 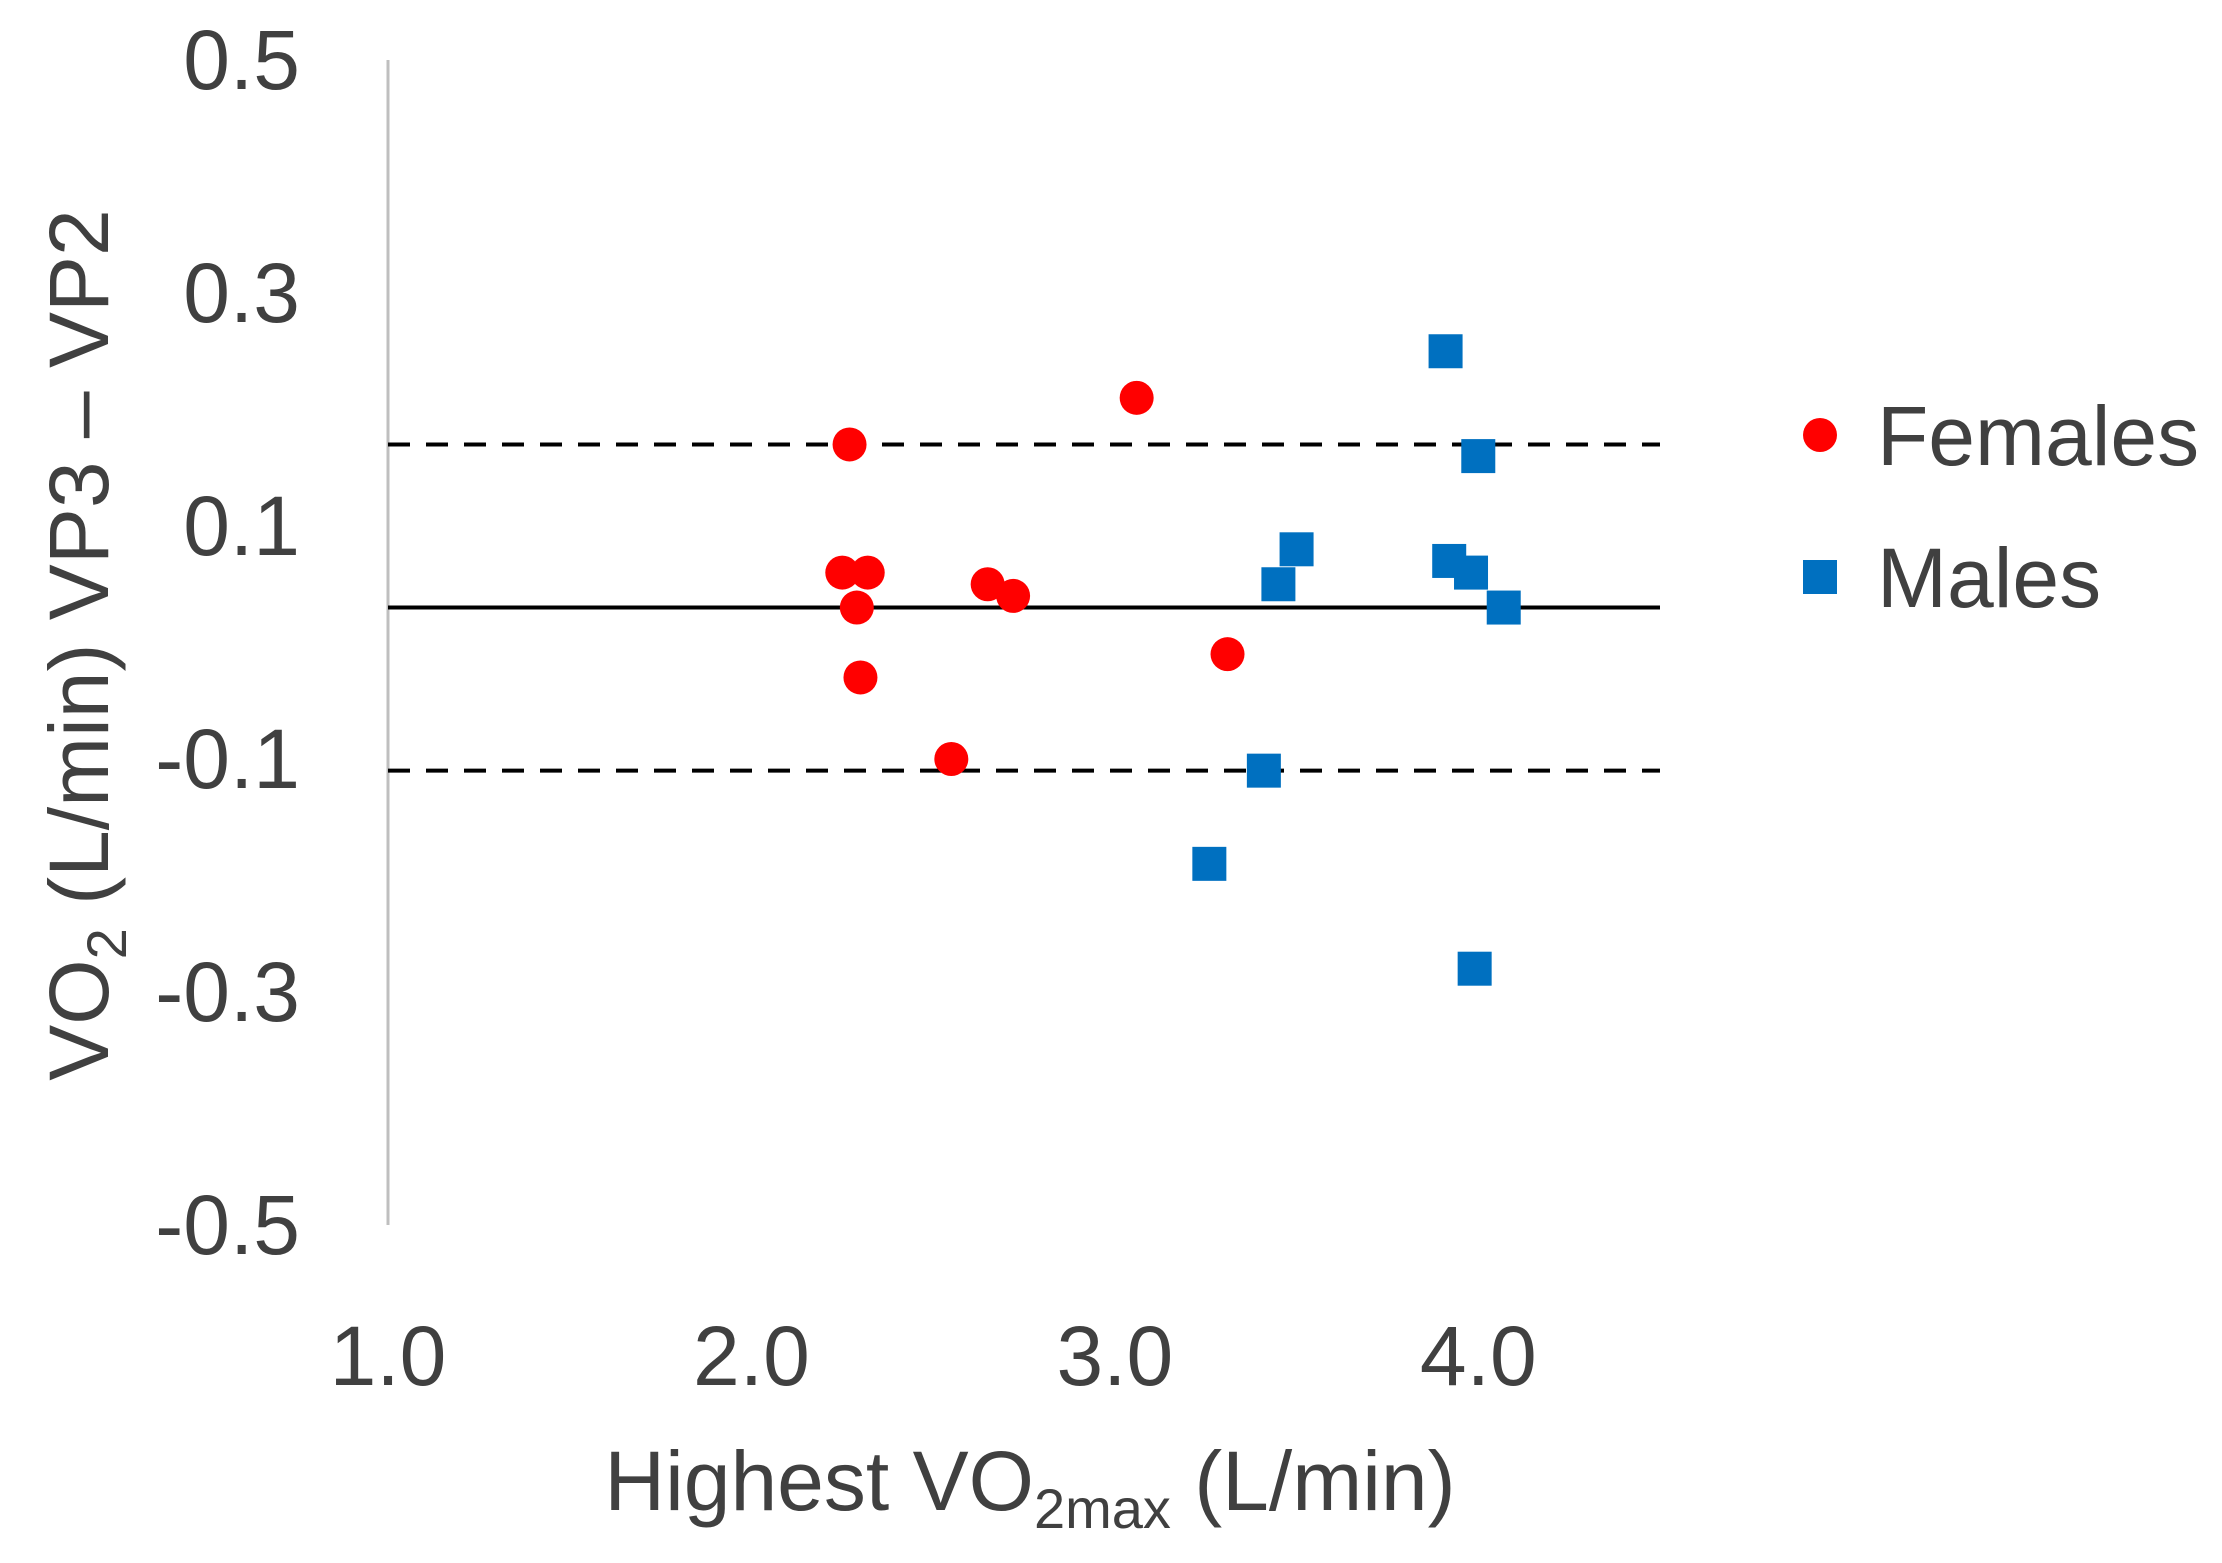 I want to click on x-tick-labels: 1.0 2.0 3.0 4.0, so click(x=933, y=1356).